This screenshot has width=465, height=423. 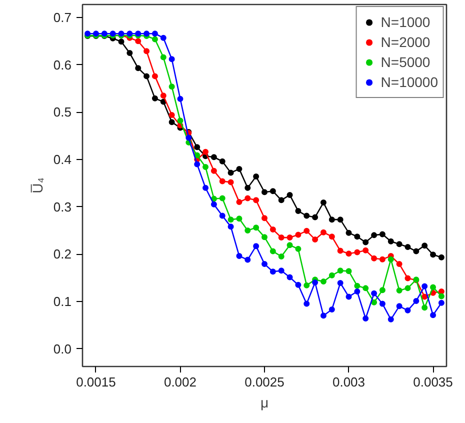 I want to click on y-tick-label: 0.6, so click(x=62, y=64).